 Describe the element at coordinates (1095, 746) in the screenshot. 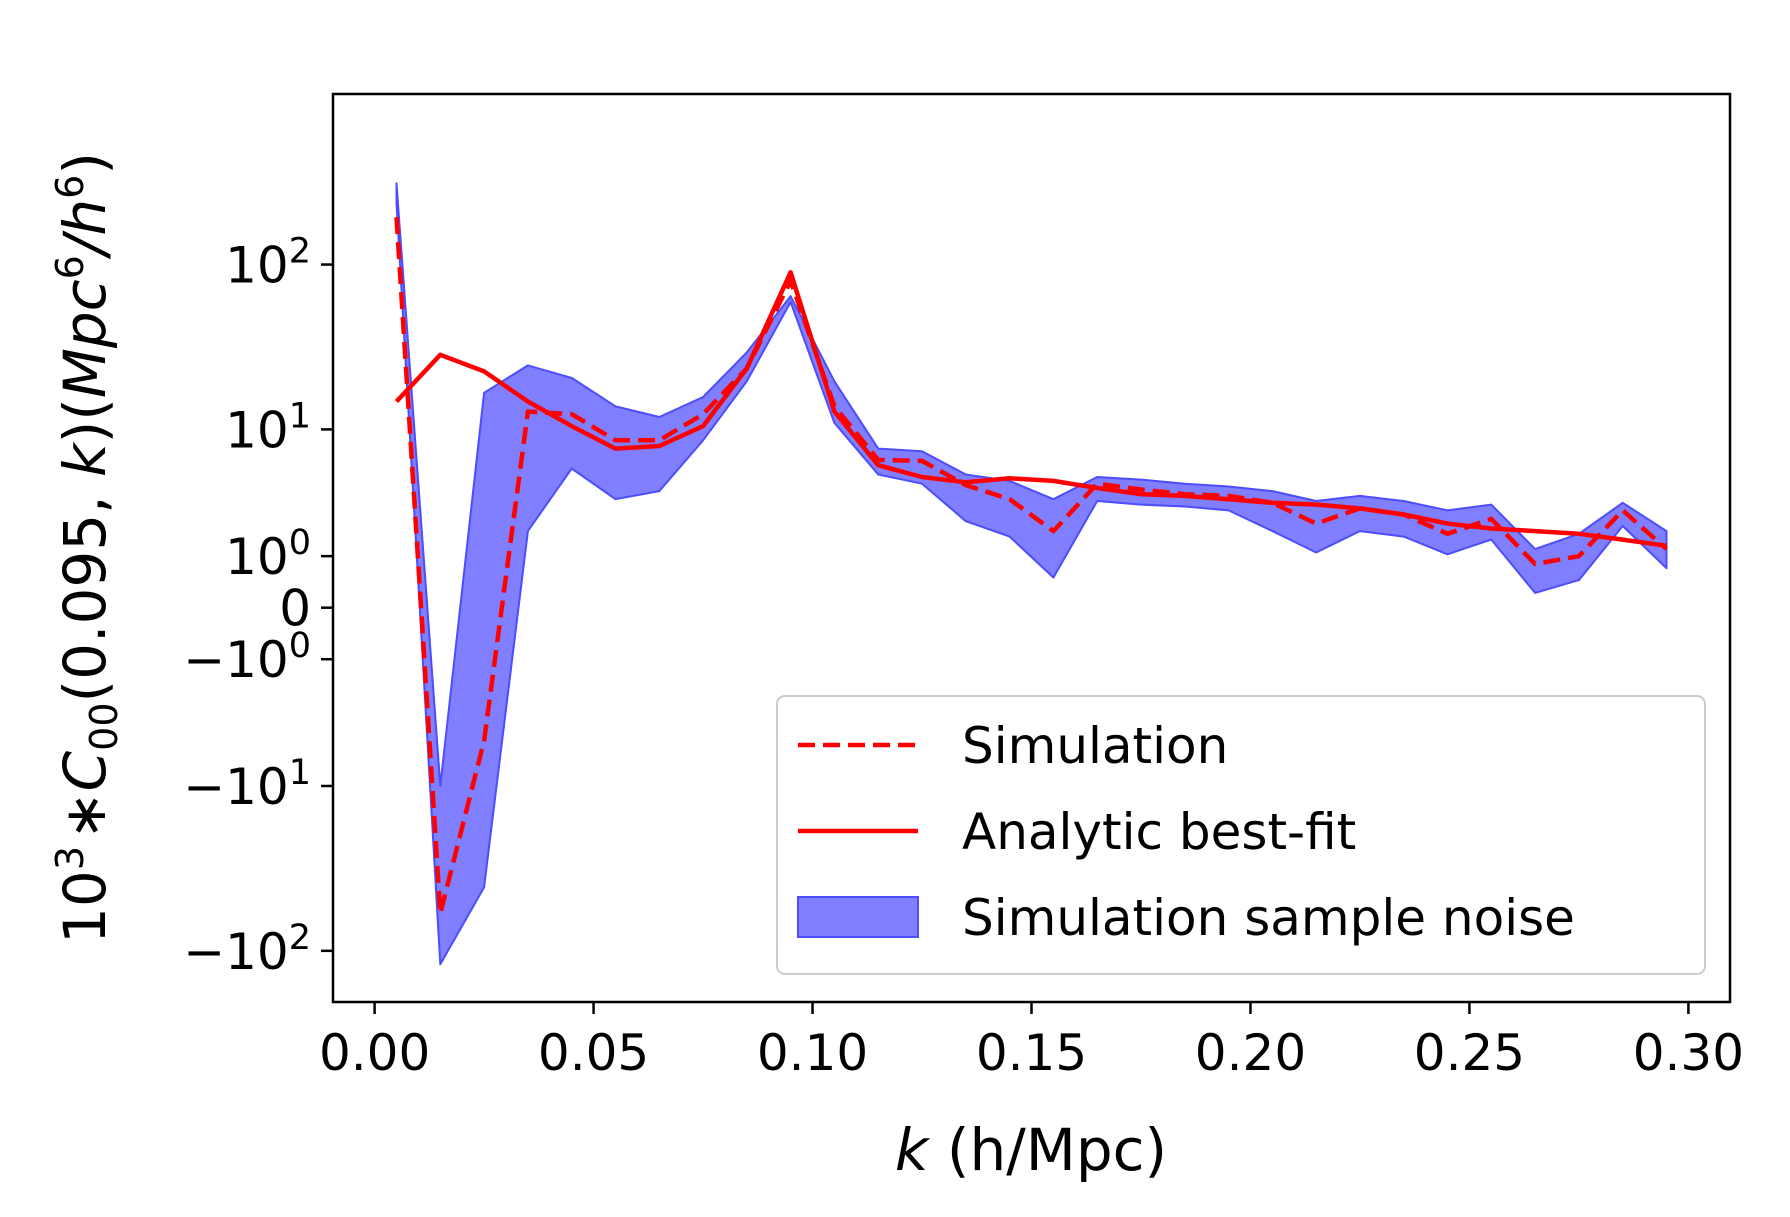

I see `legend-simulation-label: Simulation` at that location.